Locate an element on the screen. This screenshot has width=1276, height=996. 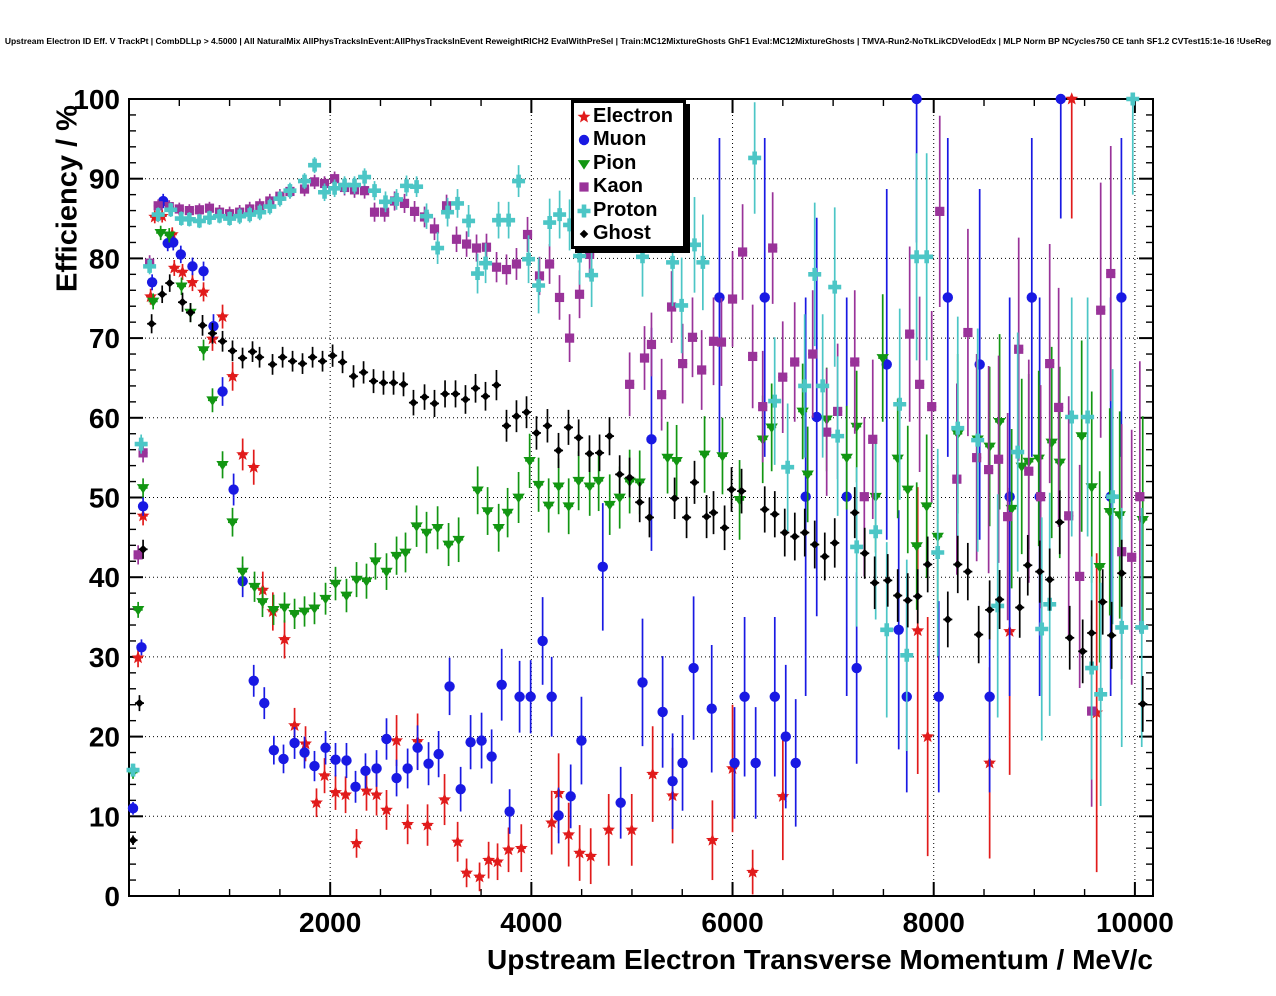
legend-label: Proton is located at coordinates (625, 209).